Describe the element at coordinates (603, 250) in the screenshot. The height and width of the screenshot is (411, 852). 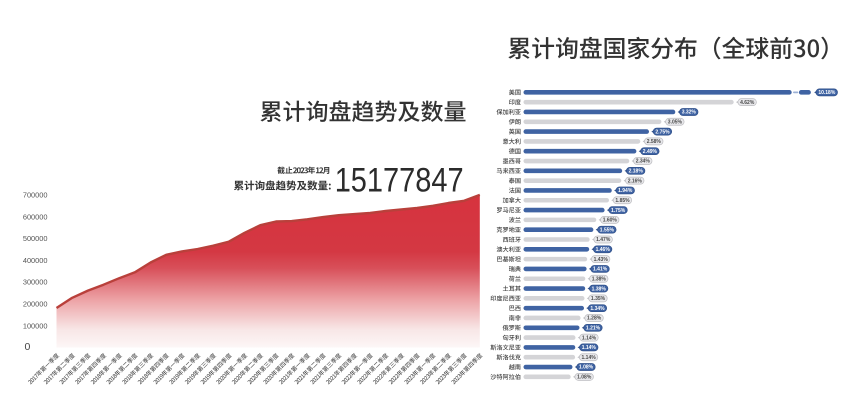
I see `svg-text: 1.46%` at that location.